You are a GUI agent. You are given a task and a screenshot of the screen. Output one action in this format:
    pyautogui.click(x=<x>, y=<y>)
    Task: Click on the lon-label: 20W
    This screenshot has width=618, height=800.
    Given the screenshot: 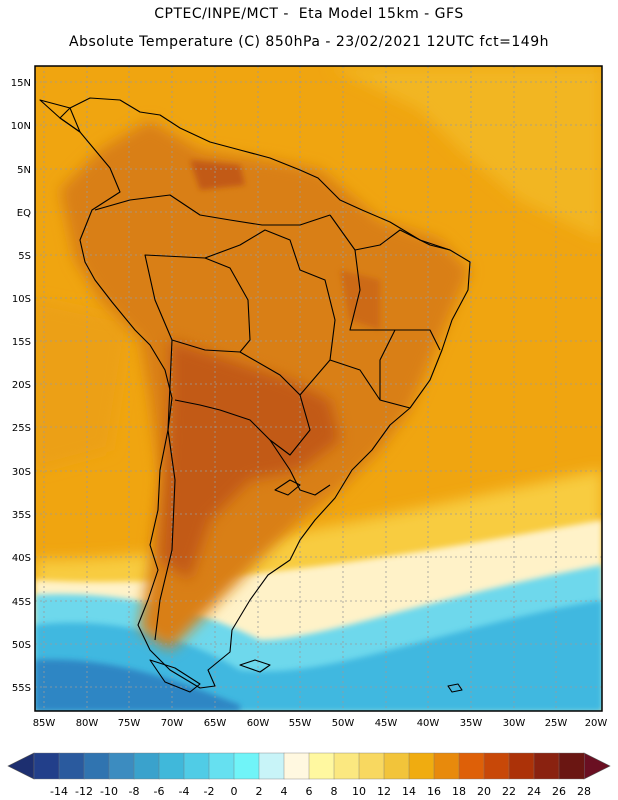 What is the action you would take?
    pyautogui.click(x=596, y=723)
    